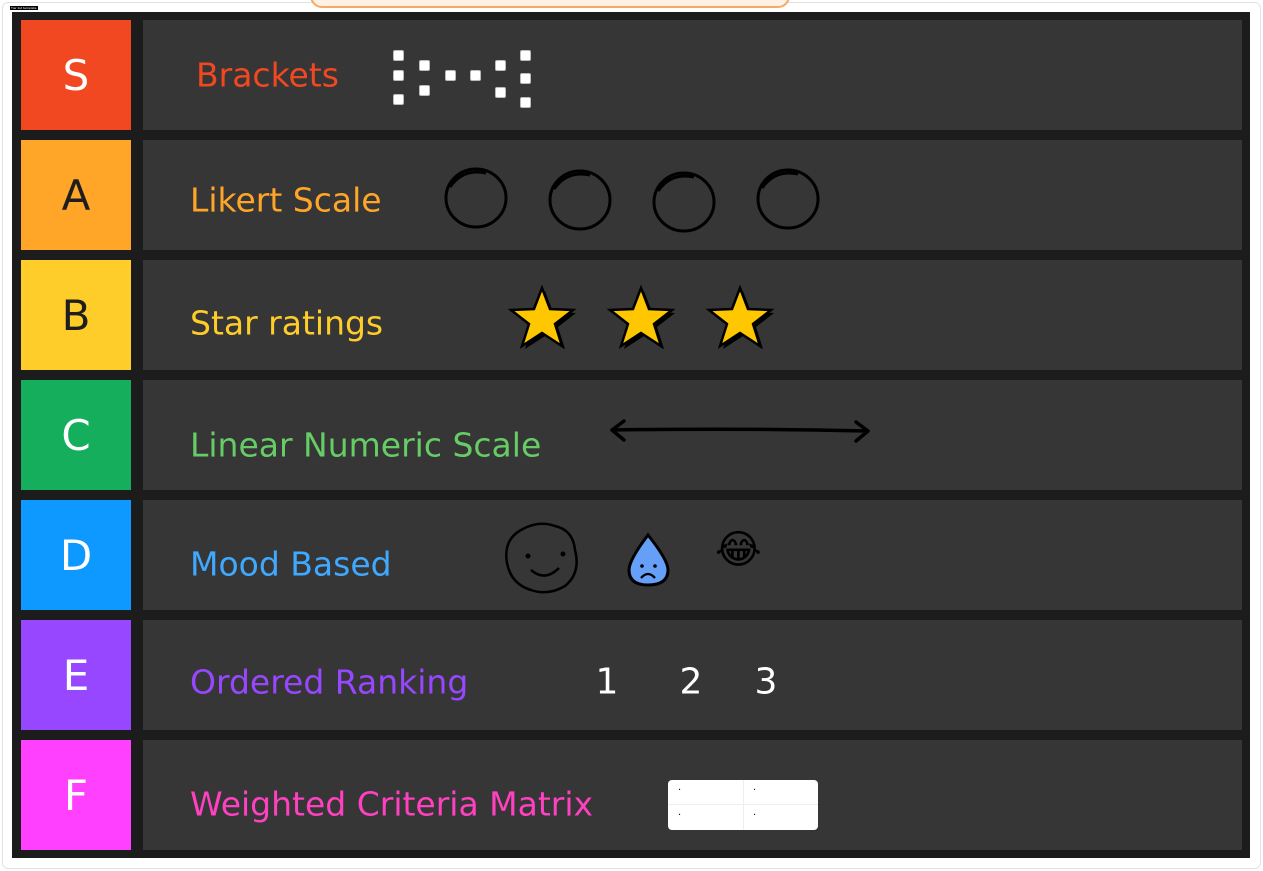 This screenshot has width=1263, height=871. I want to click on star-rating, so click(641, 317).